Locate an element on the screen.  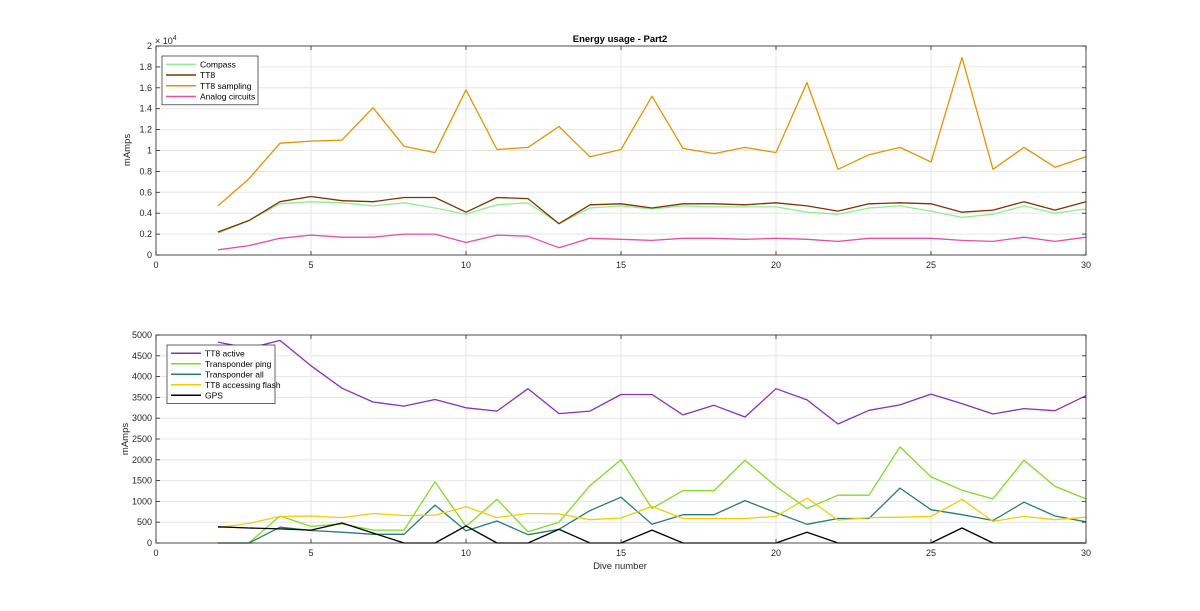
series-line-transponder-ping is located at coordinates (652, 495).